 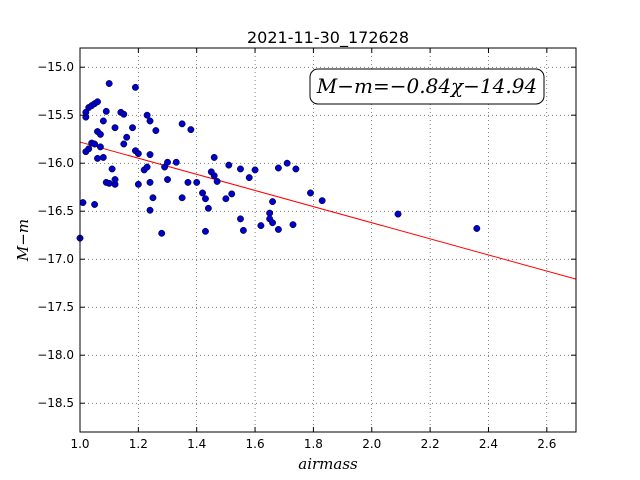 I want to click on annotation-box, so click(x=427, y=86).